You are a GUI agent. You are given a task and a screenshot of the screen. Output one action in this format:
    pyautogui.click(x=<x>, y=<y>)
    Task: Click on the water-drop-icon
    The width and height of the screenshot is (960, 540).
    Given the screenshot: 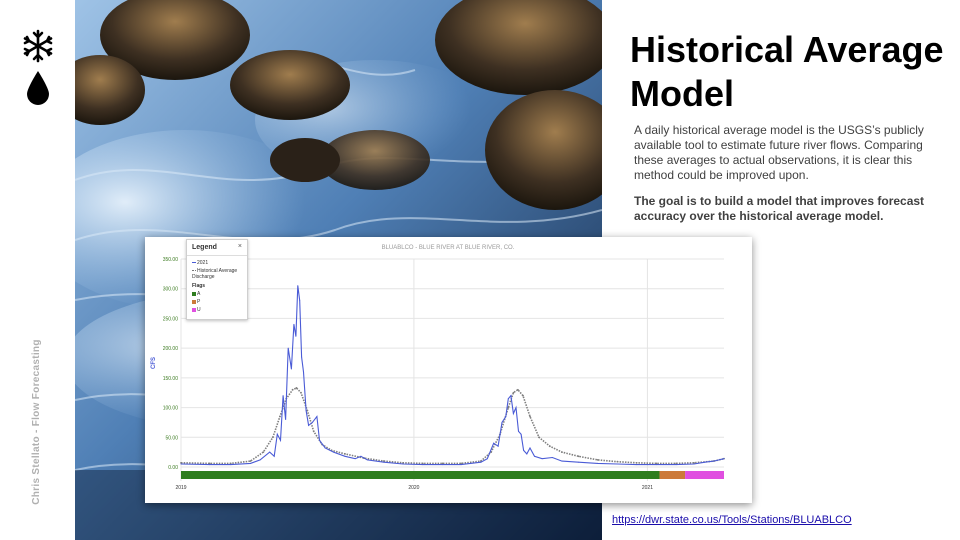 What is the action you would take?
    pyautogui.click(x=38, y=88)
    